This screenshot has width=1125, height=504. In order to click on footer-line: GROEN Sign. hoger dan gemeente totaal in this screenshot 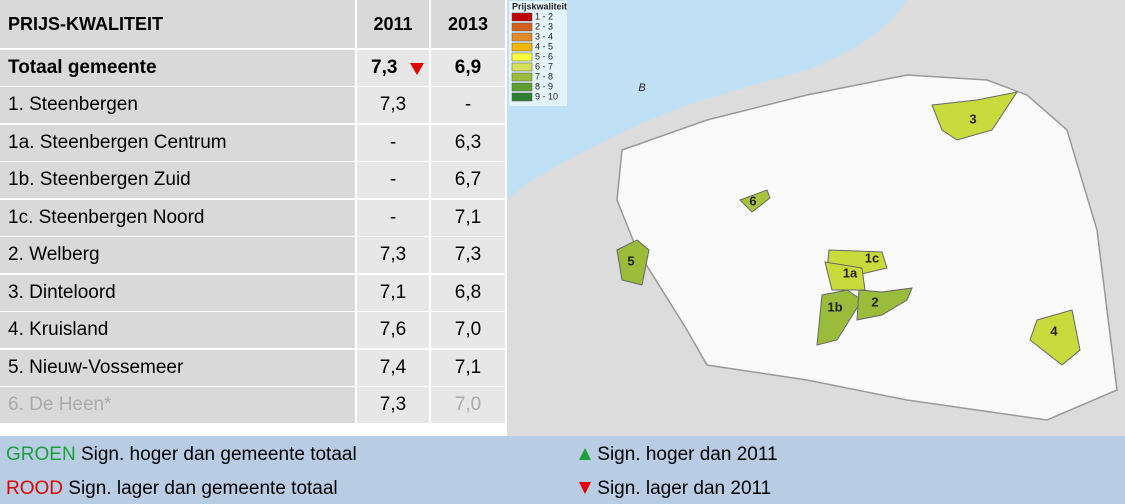, I will do `click(181, 455)`.